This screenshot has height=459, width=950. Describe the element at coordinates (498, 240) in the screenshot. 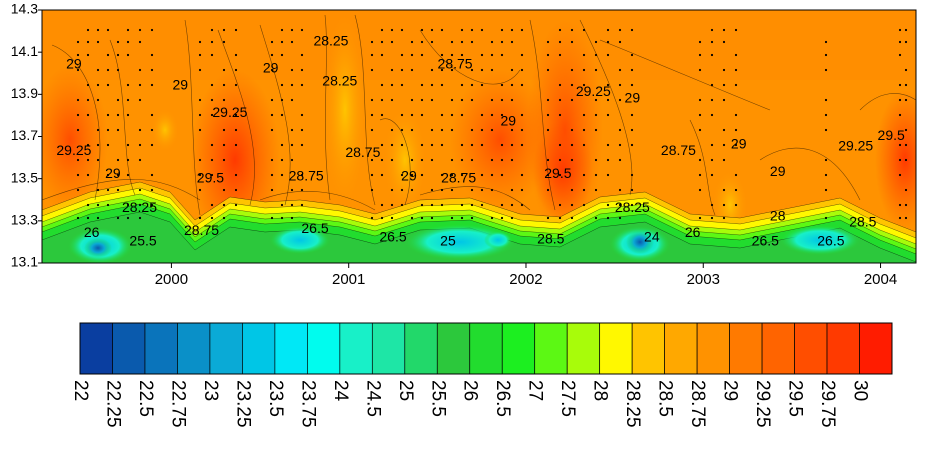

I see `cool-core-2001` at that location.